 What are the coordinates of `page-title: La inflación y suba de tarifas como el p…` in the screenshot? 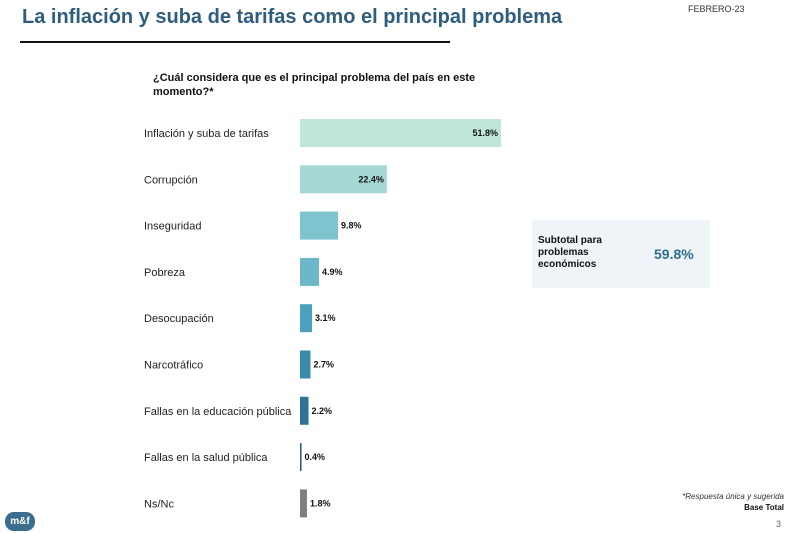 It's located at (292, 17).